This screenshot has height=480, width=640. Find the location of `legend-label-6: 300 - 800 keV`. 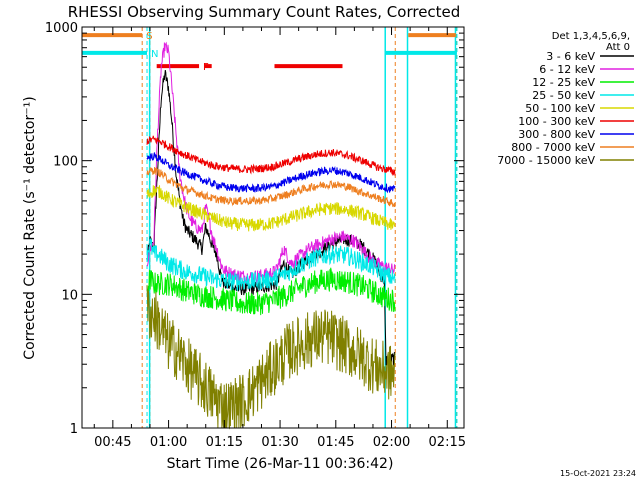

legend-label-6: 300 - 800 keV is located at coordinates (556, 134).